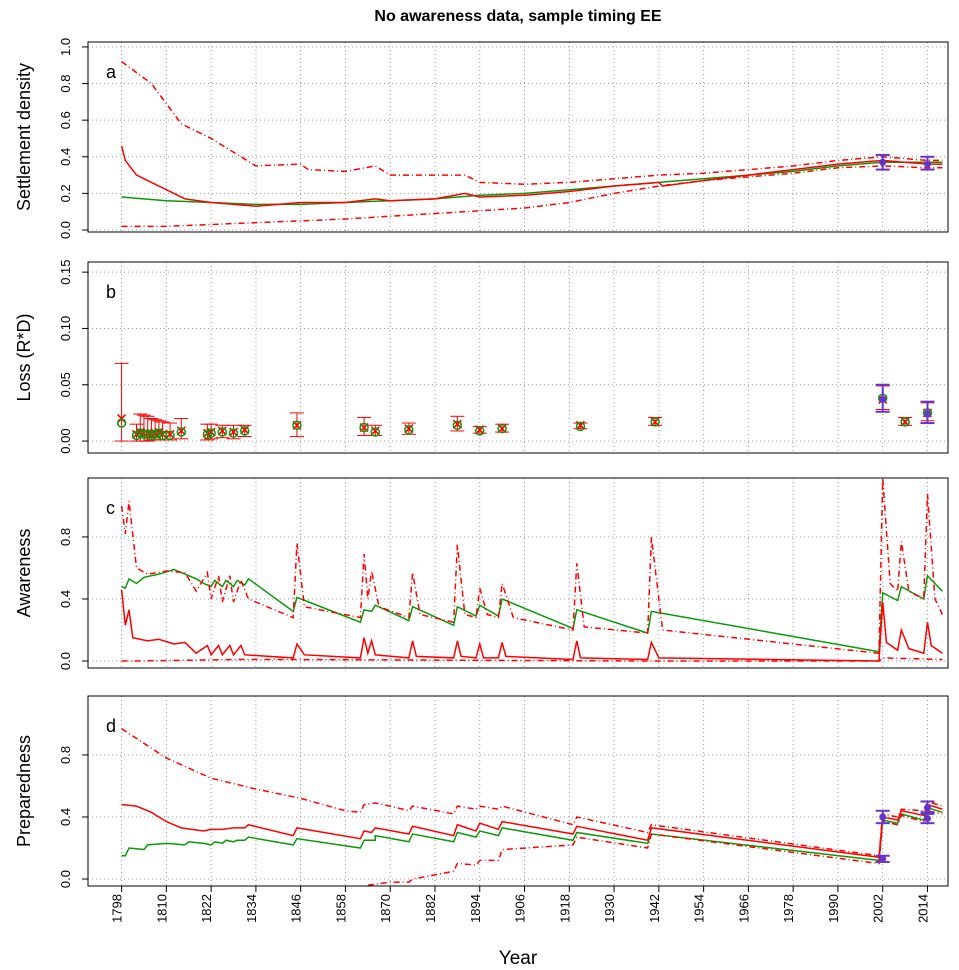 The width and height of the screenshot is (959, 970). I want to click on x-tick-label: 1822, so click(206, 908).